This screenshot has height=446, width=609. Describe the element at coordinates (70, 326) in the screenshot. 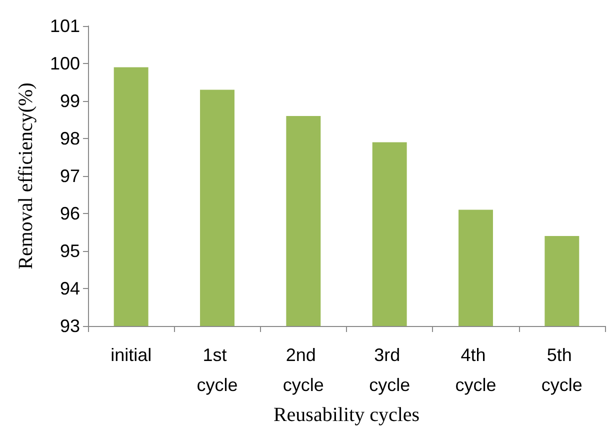

I see `y-tick-label: 93` at that location.